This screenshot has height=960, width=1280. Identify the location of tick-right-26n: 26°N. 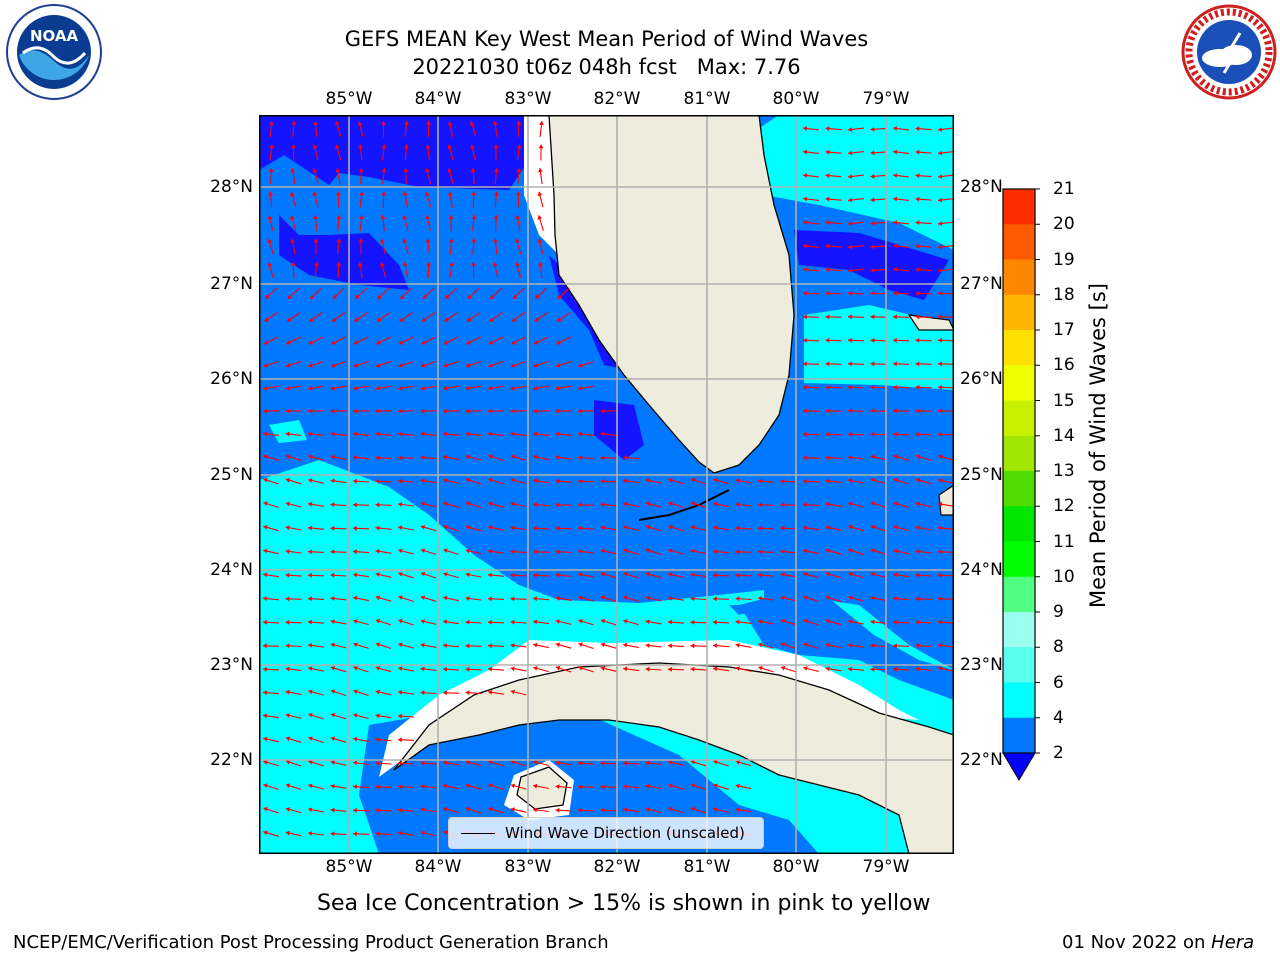
(981, 379).